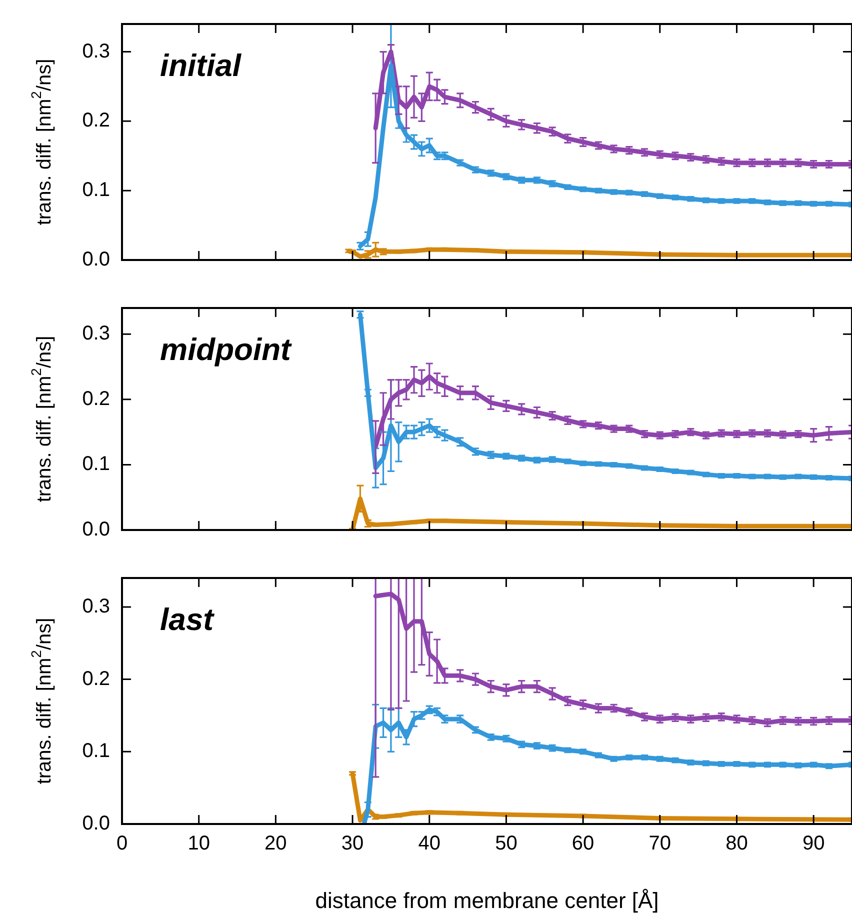 The width and height of the screenshot is (852, 917). Describe the element at coordinates (188, 619) in the screenshot. I see `text: last` at that location.